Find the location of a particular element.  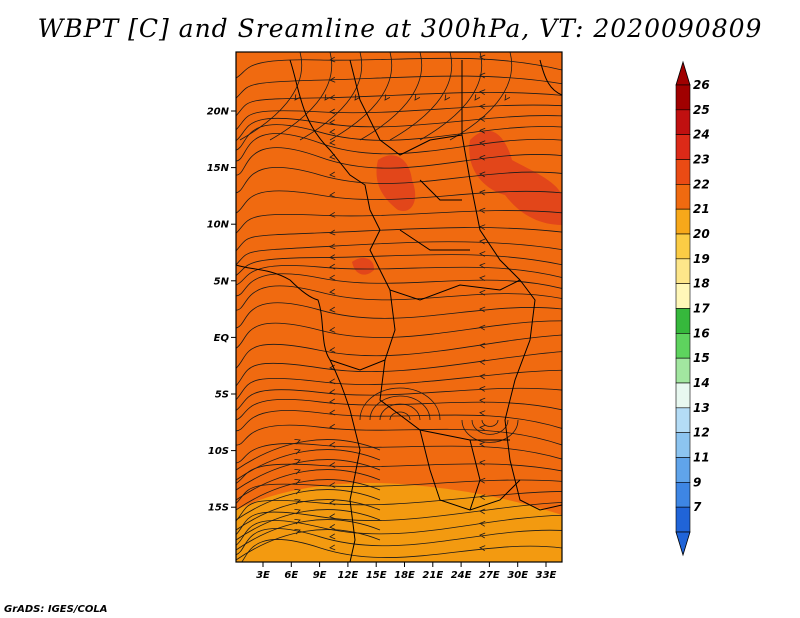

lat-tick-label: 15N is located at coordinates (218, 168).